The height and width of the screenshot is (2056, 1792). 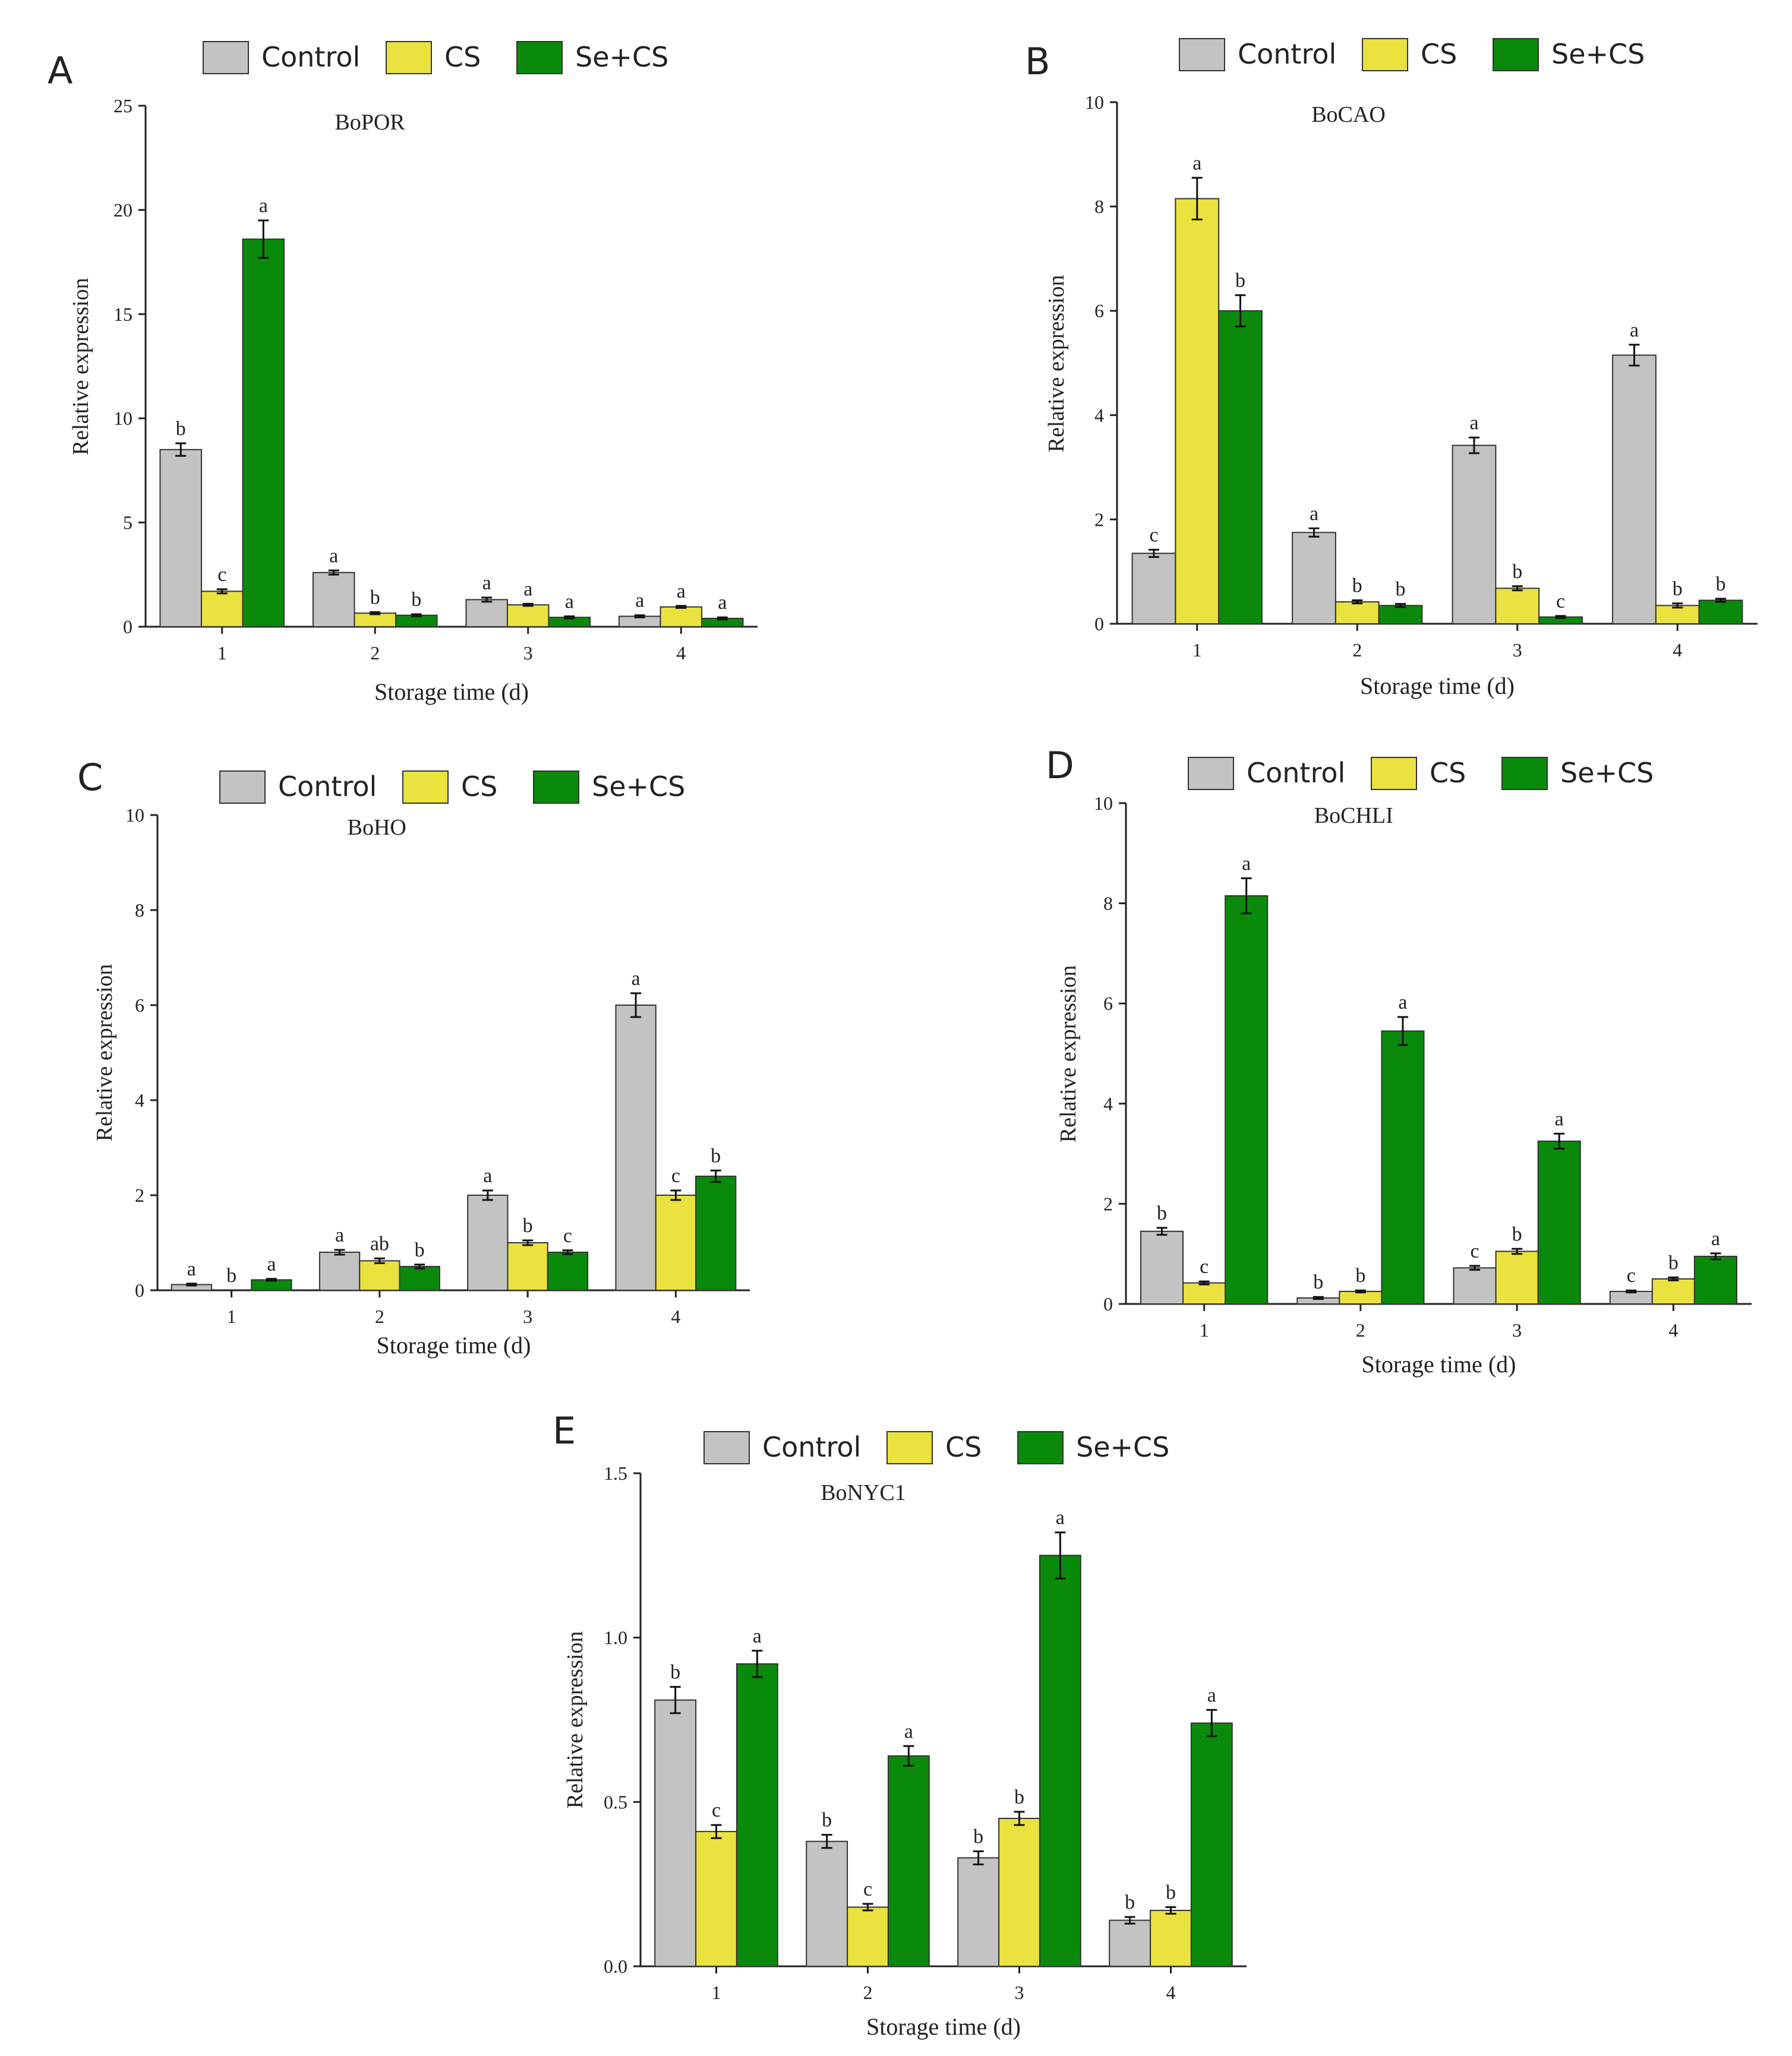 What do you see at coordinates (127, 522) in the screenshot?
I see `y-tick-label: 5` at bounding box center [127, 522].